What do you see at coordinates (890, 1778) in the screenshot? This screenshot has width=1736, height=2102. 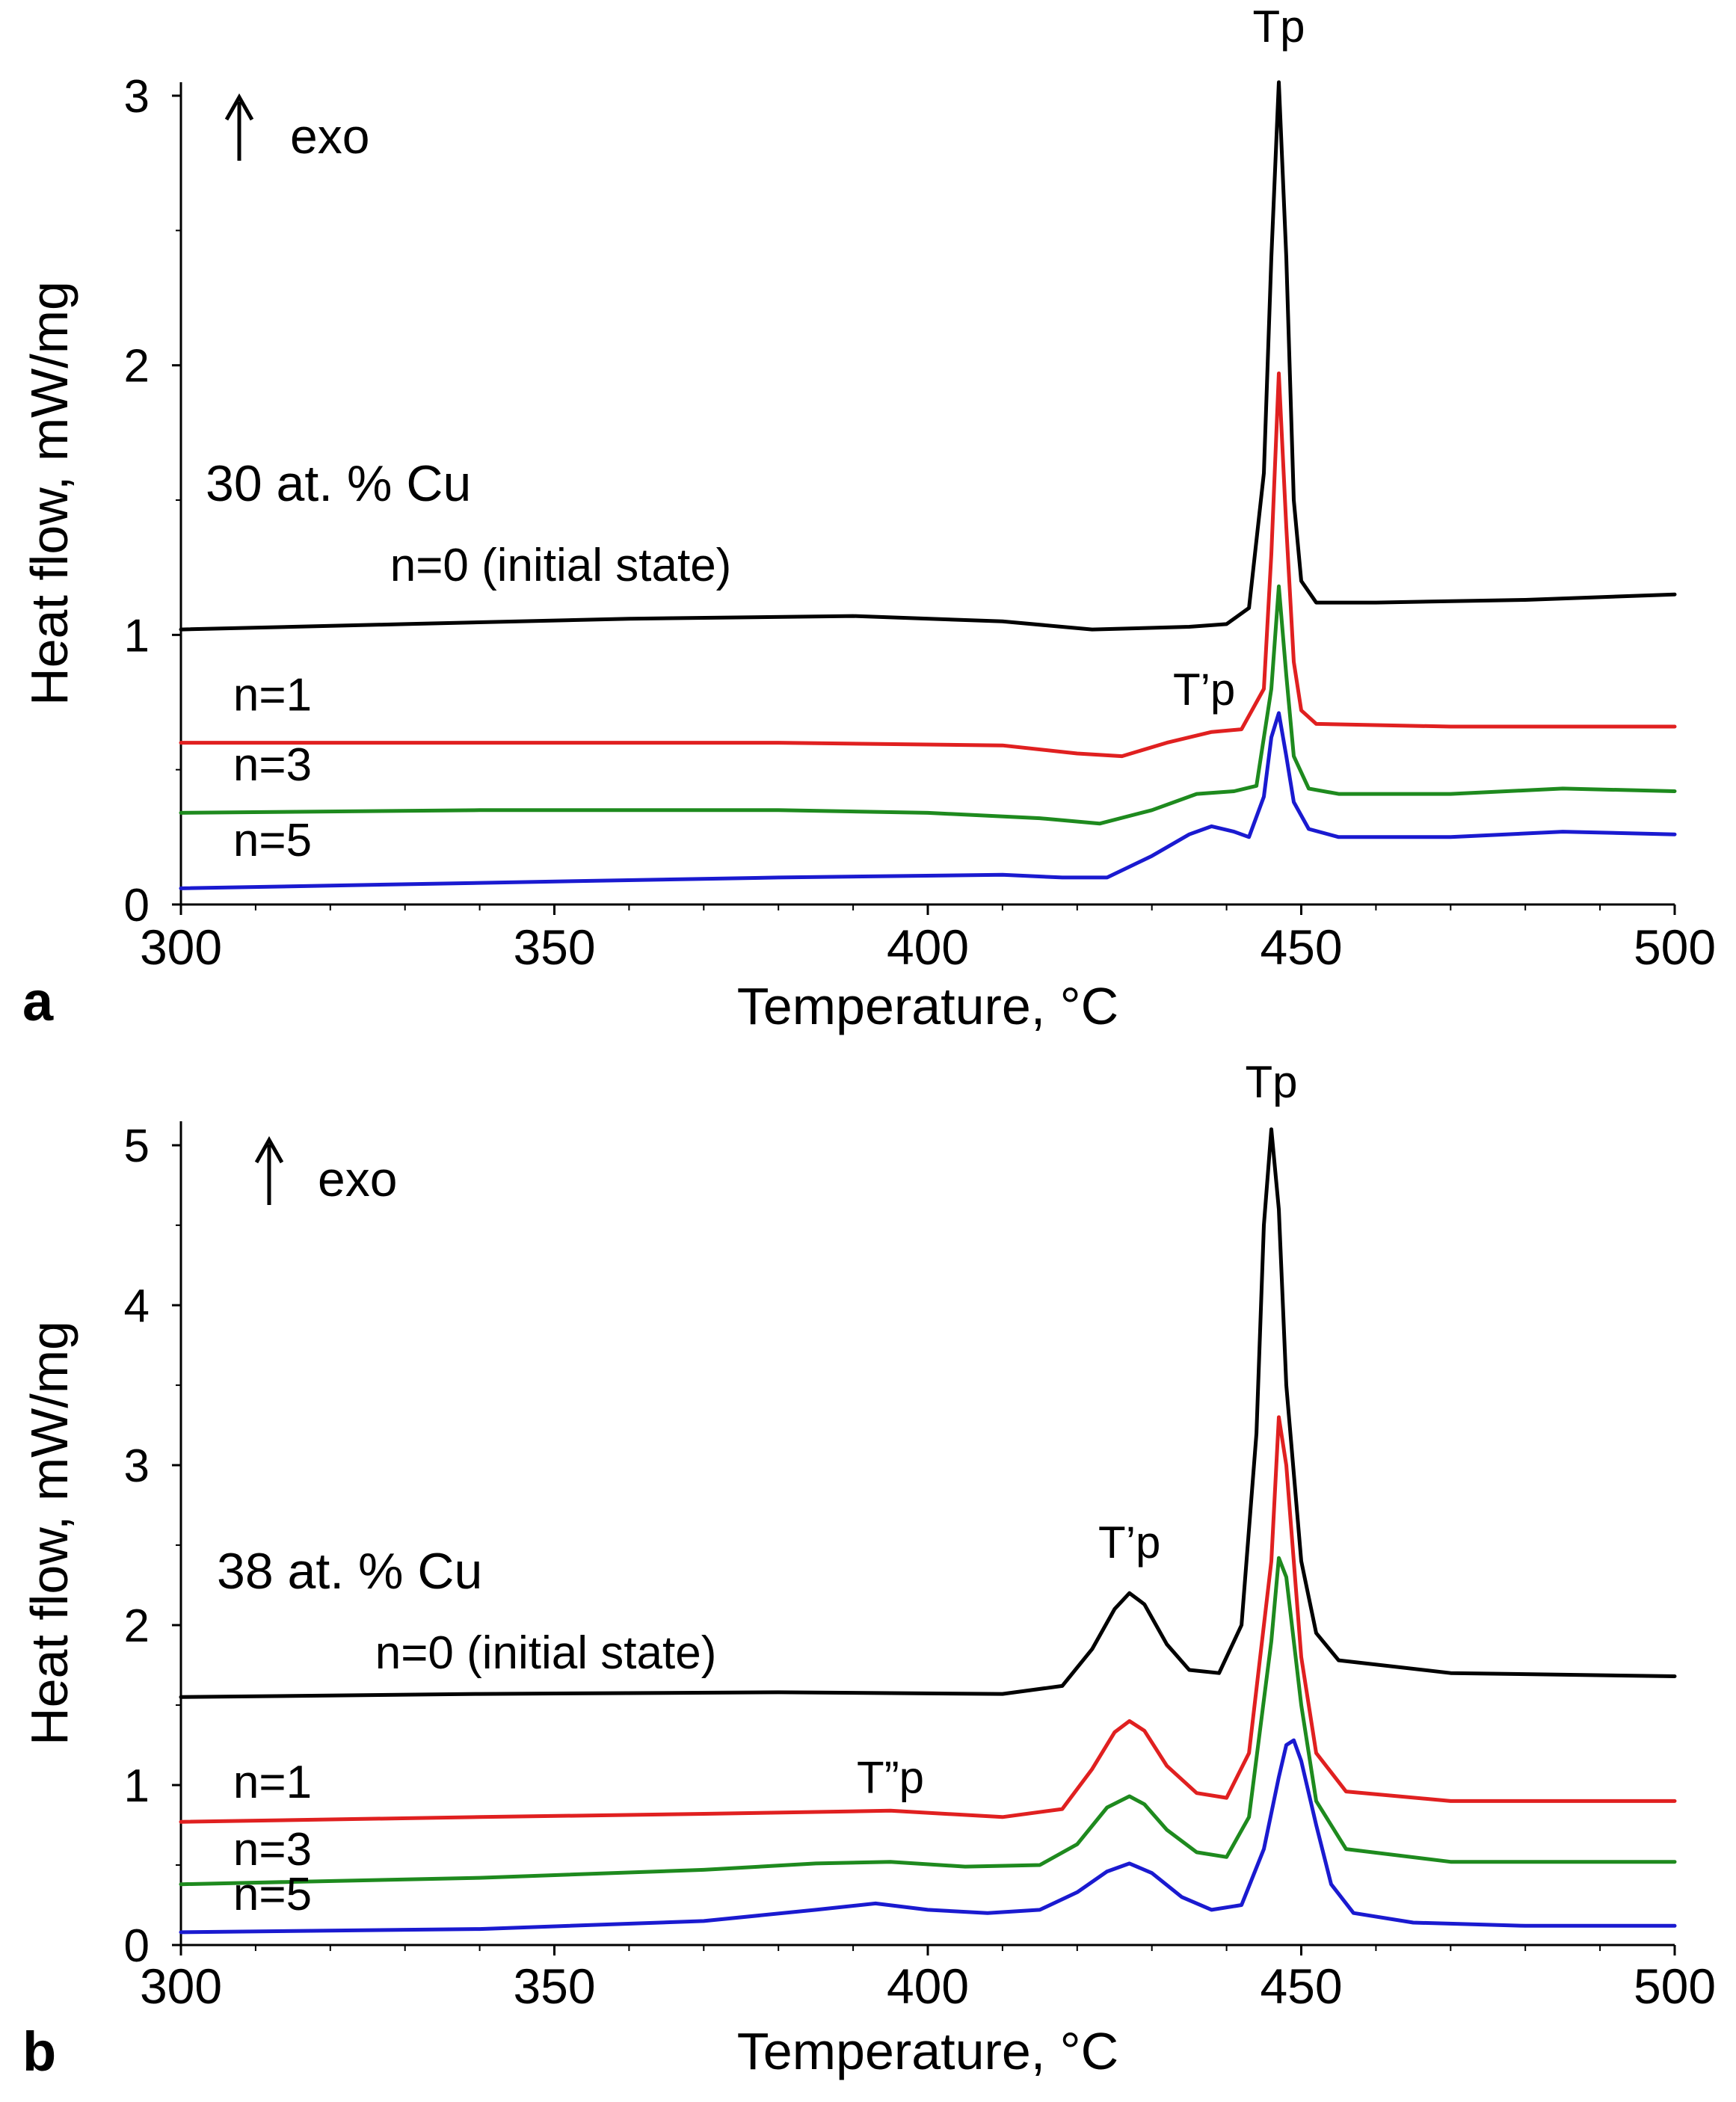 I see `peak-label: T”p` at bounding box center [890, 1778].